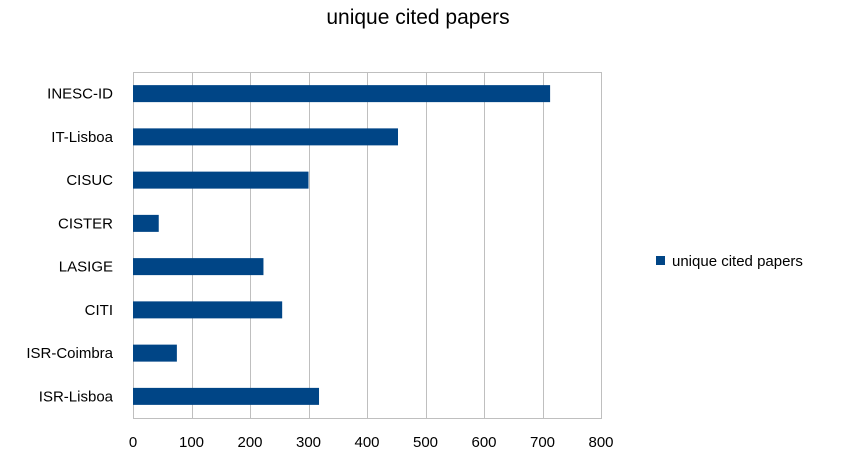 The width and height of the screenshot is (861, 455). What do you see at coordinates (542, 442) in the screenshot?
I see `x-tick-label: 700` at bounding box center [542, 442].